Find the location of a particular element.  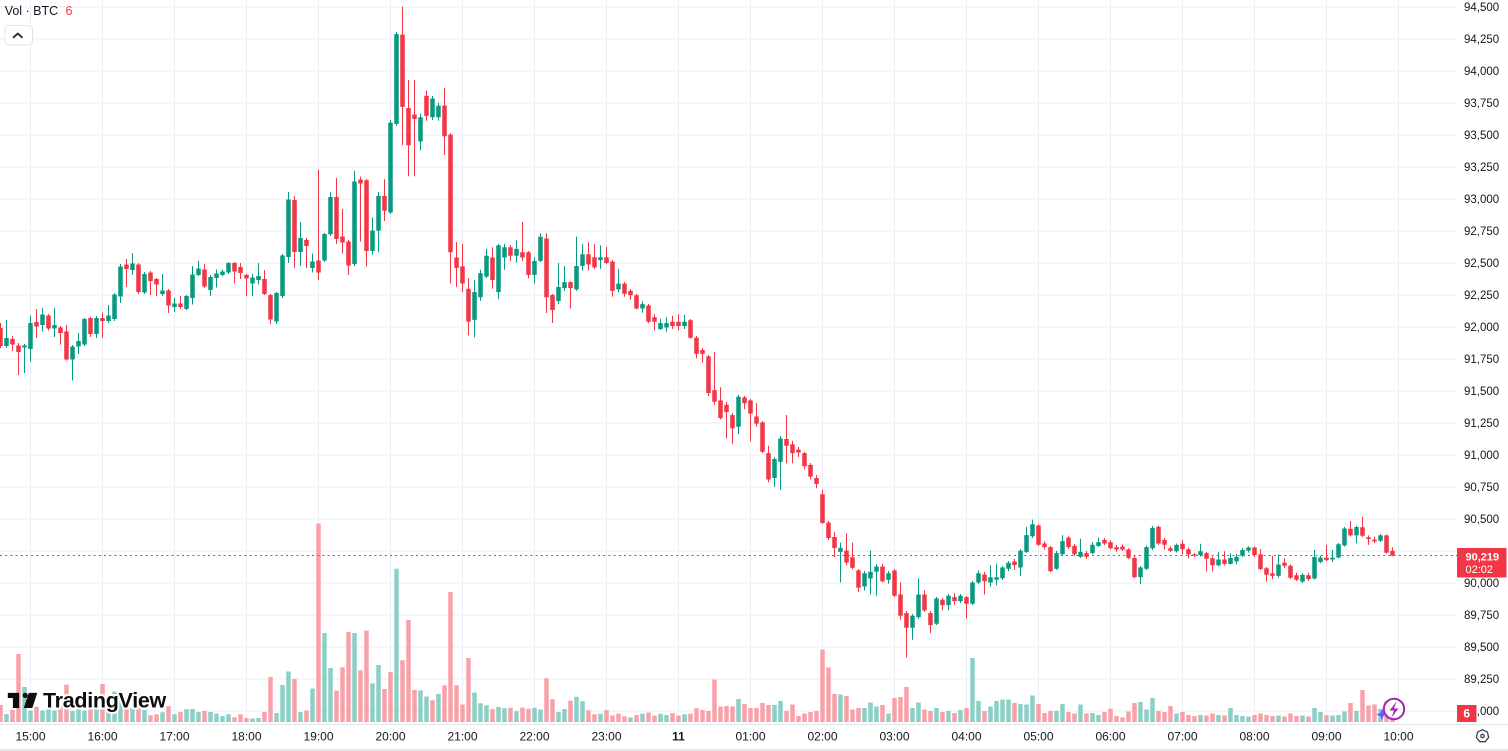

svg-text: 91,250 is located at coordinates (1481, 424).